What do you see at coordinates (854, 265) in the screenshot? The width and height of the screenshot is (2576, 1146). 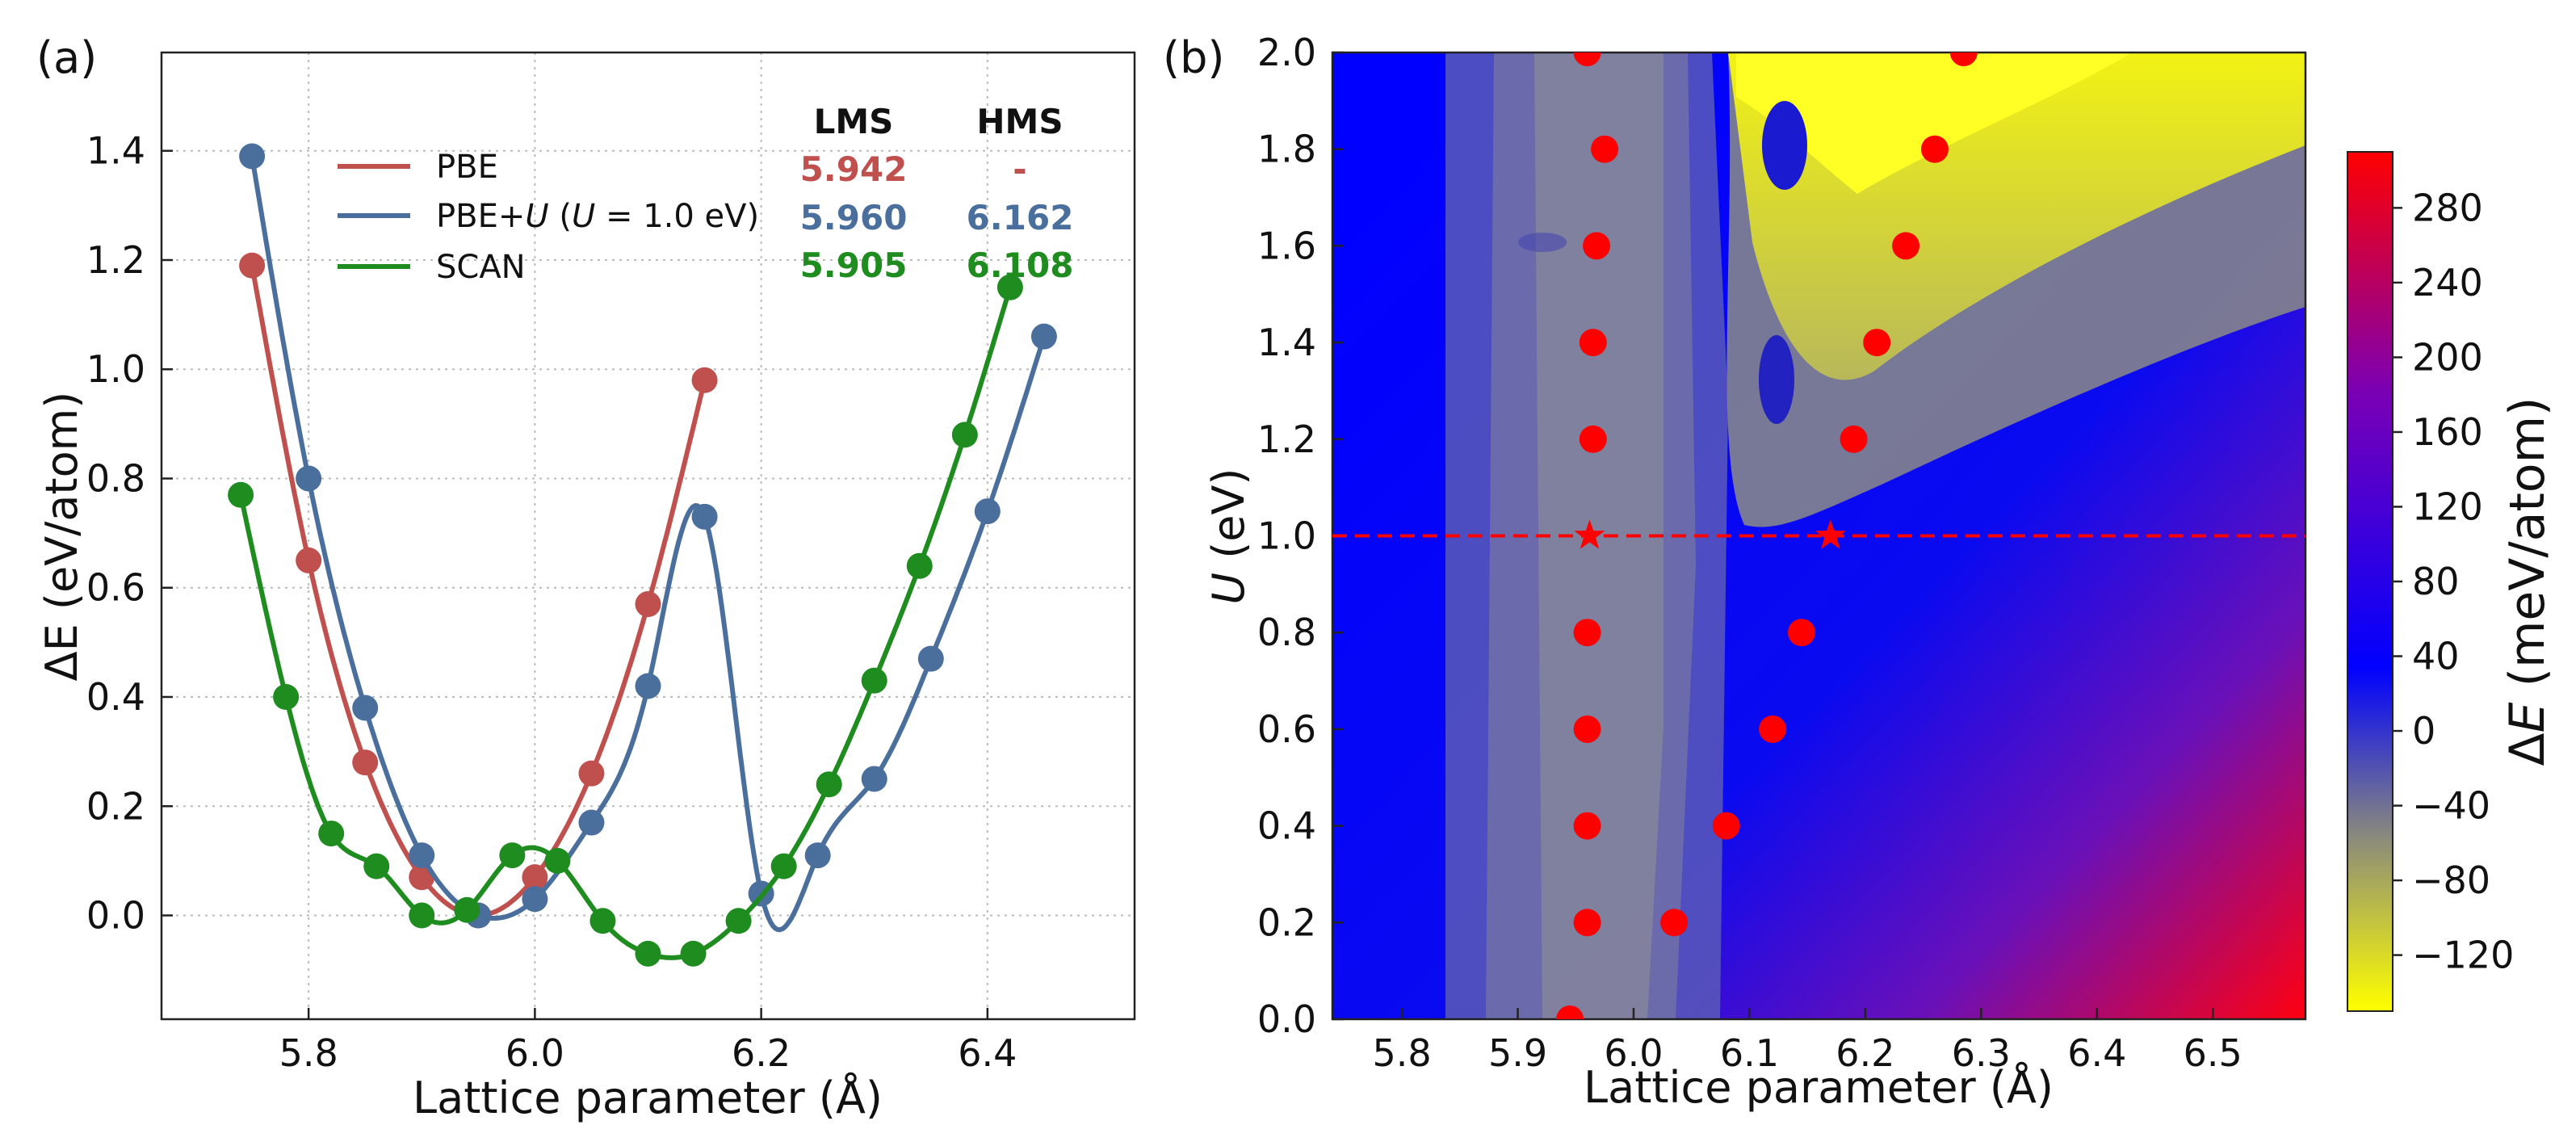 I see `table-scan-lms: 5.905` at bounding box center [854, 265].